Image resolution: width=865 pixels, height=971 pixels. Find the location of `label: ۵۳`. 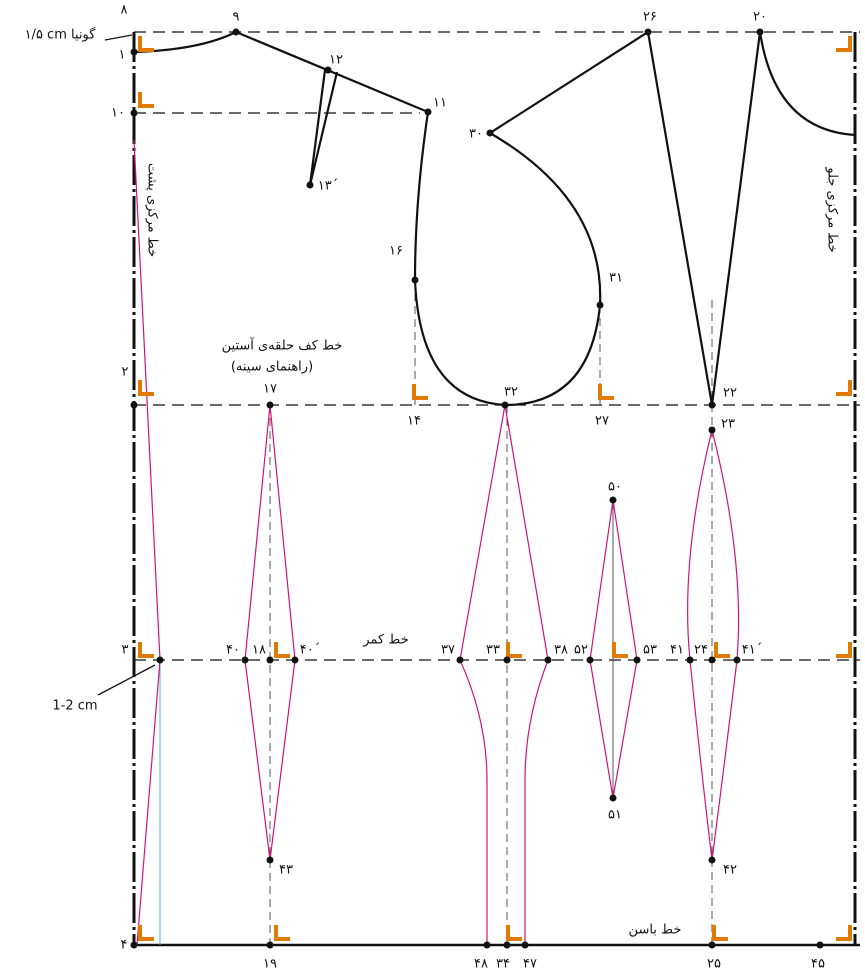

label: ۵۳ is located at coordinates (650, 650).